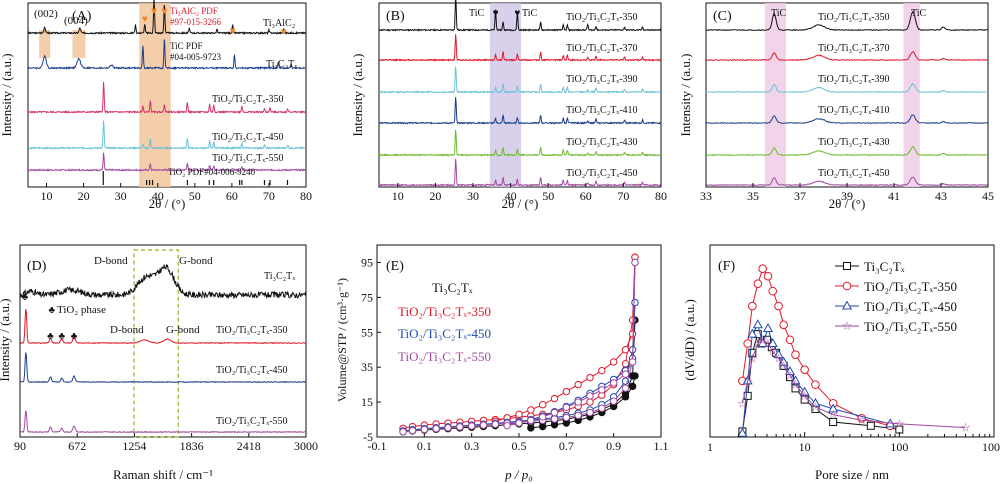 Image resolution: width=1000 pixels, height=484 pixels. What do you see at coordinates (496, 13) in the screenshot?
I see `tic-peak-marker-b-0: ♥` at bounding box center [496, 13].